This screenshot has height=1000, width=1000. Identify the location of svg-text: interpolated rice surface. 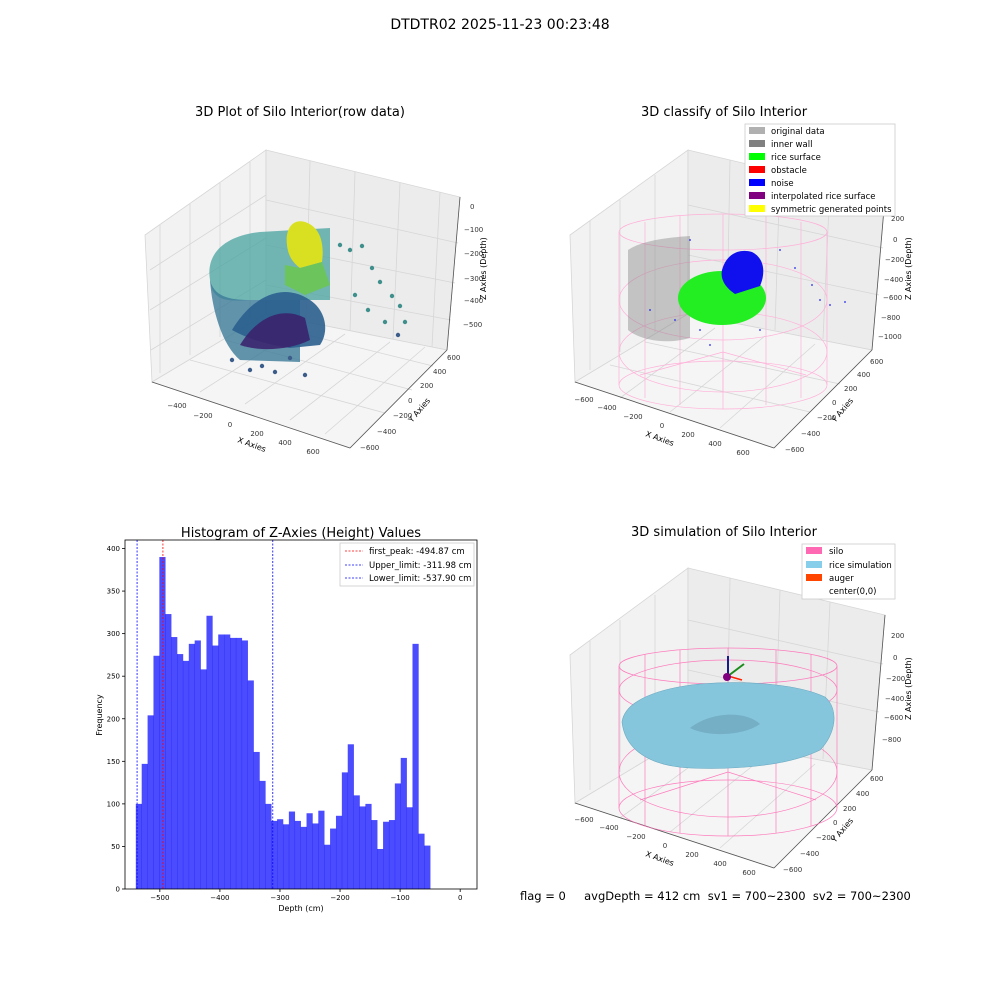
(823, 197).